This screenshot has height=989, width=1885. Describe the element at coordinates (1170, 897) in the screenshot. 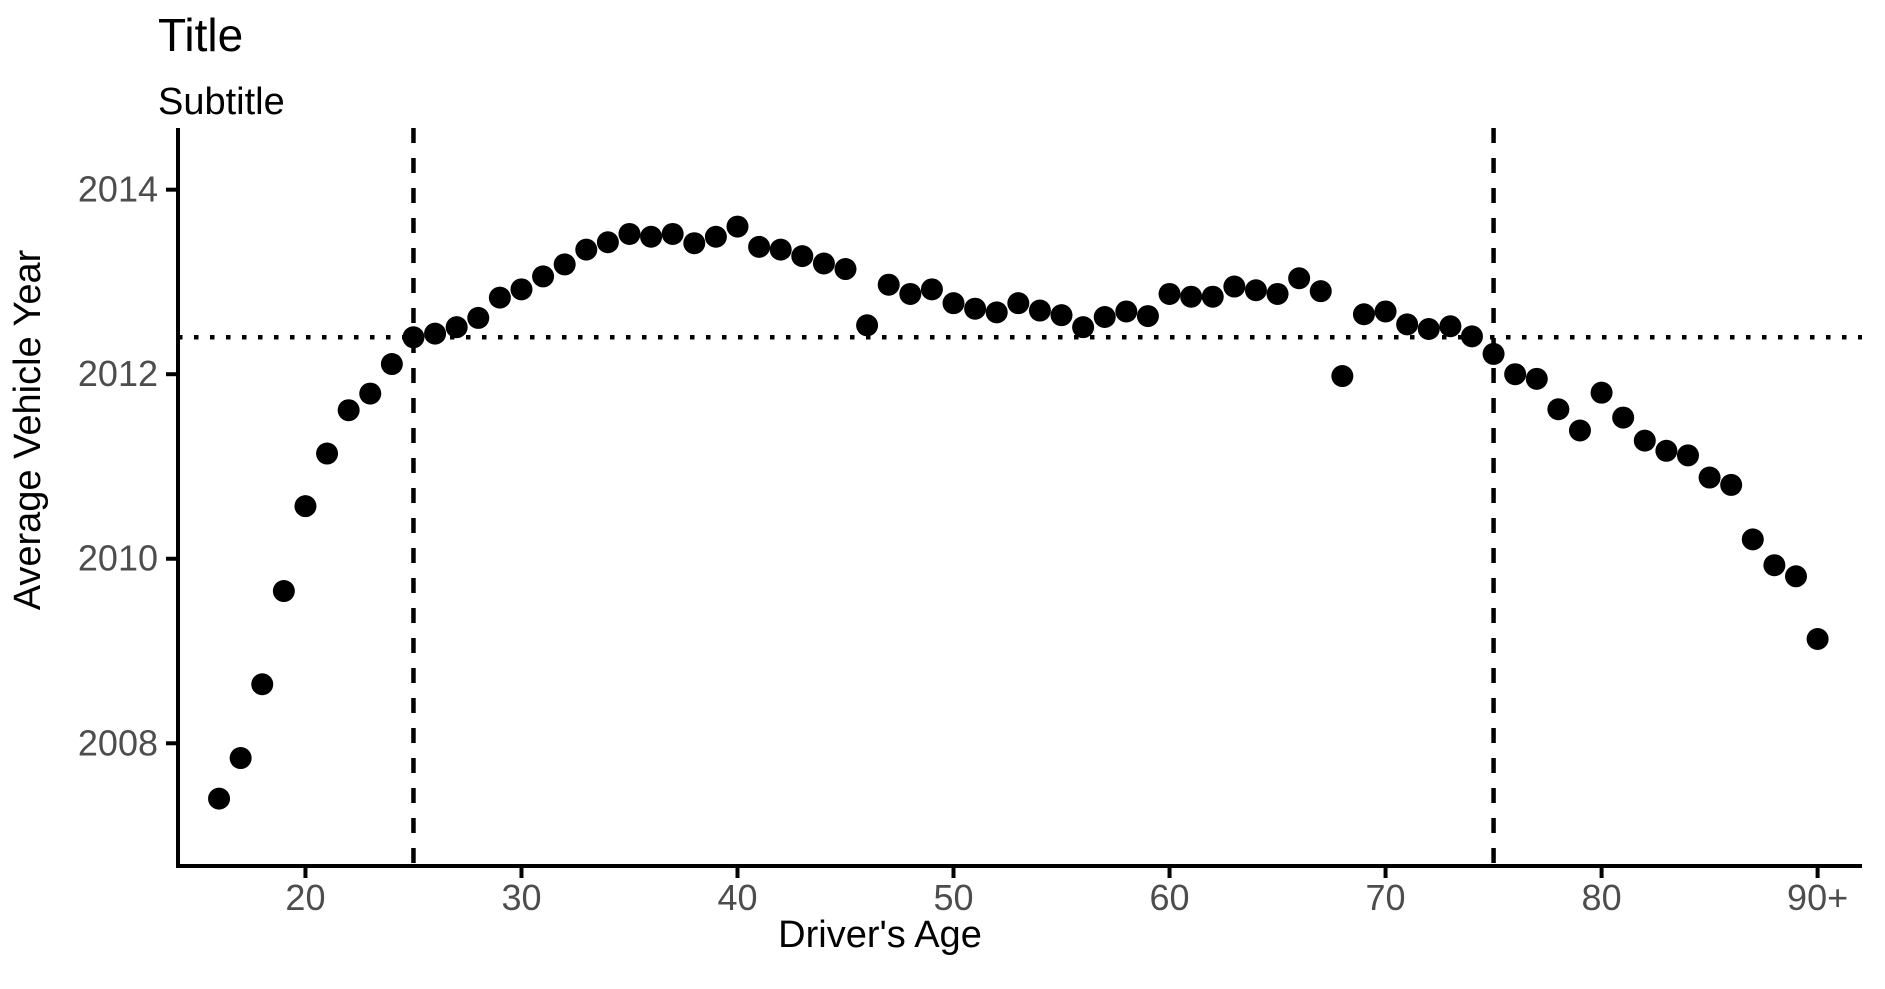

I see `x-tick-label: 60` at that location.